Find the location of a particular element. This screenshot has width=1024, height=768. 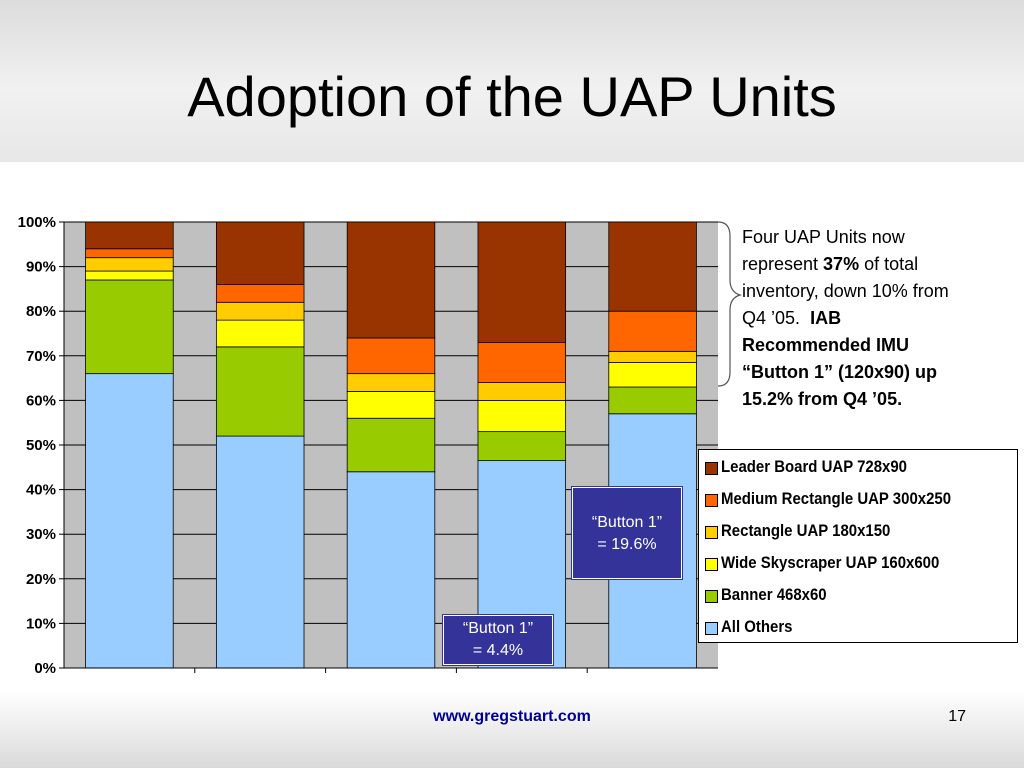

y-tick-label: 10% is located at coordinates (41, 623).